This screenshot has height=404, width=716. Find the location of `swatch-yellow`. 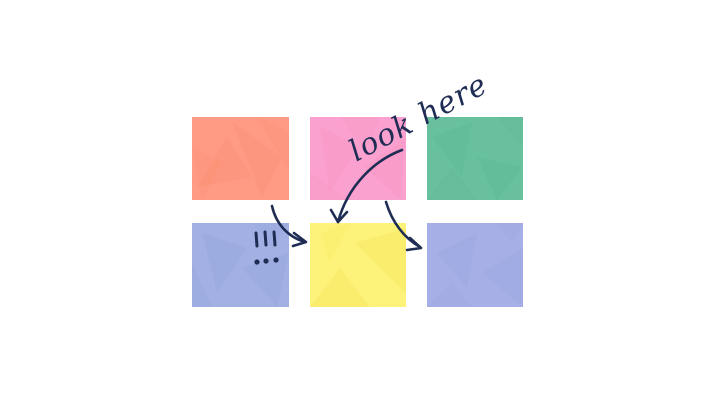

swatch-yellow is located at coordinates (358, 265).